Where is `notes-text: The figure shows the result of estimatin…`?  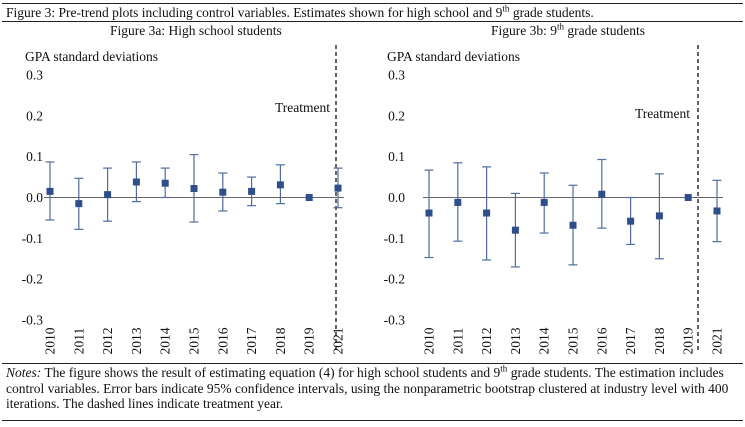
notes-text: The figure shows the result of estimatin… is located at coordinates (367, 387).